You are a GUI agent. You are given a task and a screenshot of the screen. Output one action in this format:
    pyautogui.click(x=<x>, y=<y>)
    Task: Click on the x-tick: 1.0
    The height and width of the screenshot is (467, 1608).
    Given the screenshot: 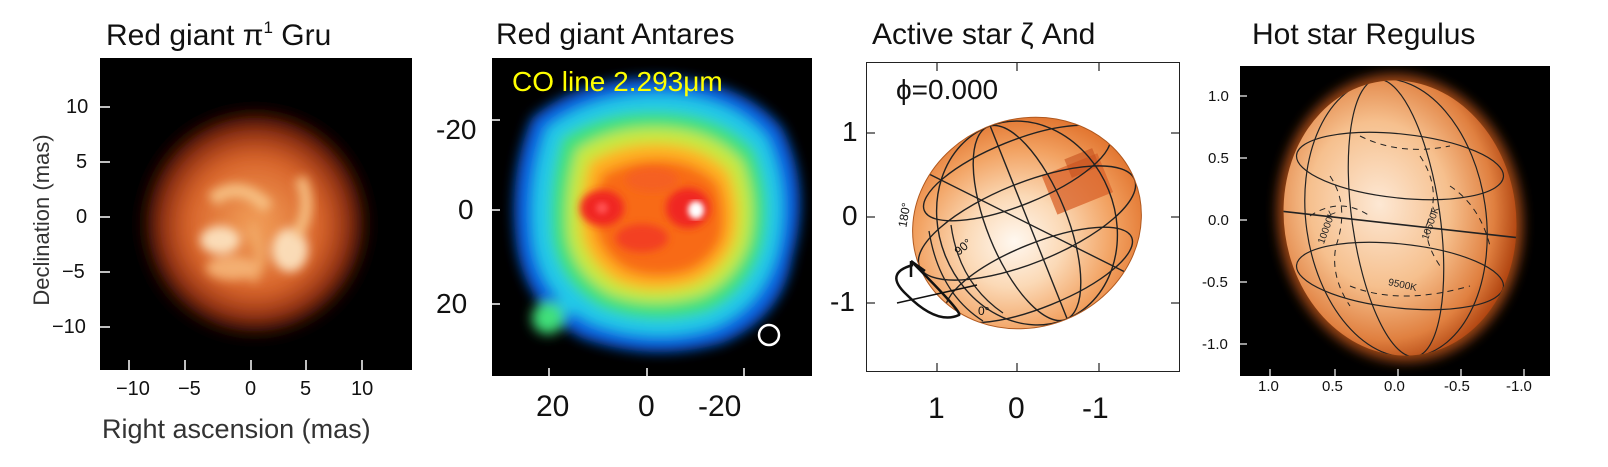 What is the action you would take?
    pyautogui.click(x=1268, y=386)
    